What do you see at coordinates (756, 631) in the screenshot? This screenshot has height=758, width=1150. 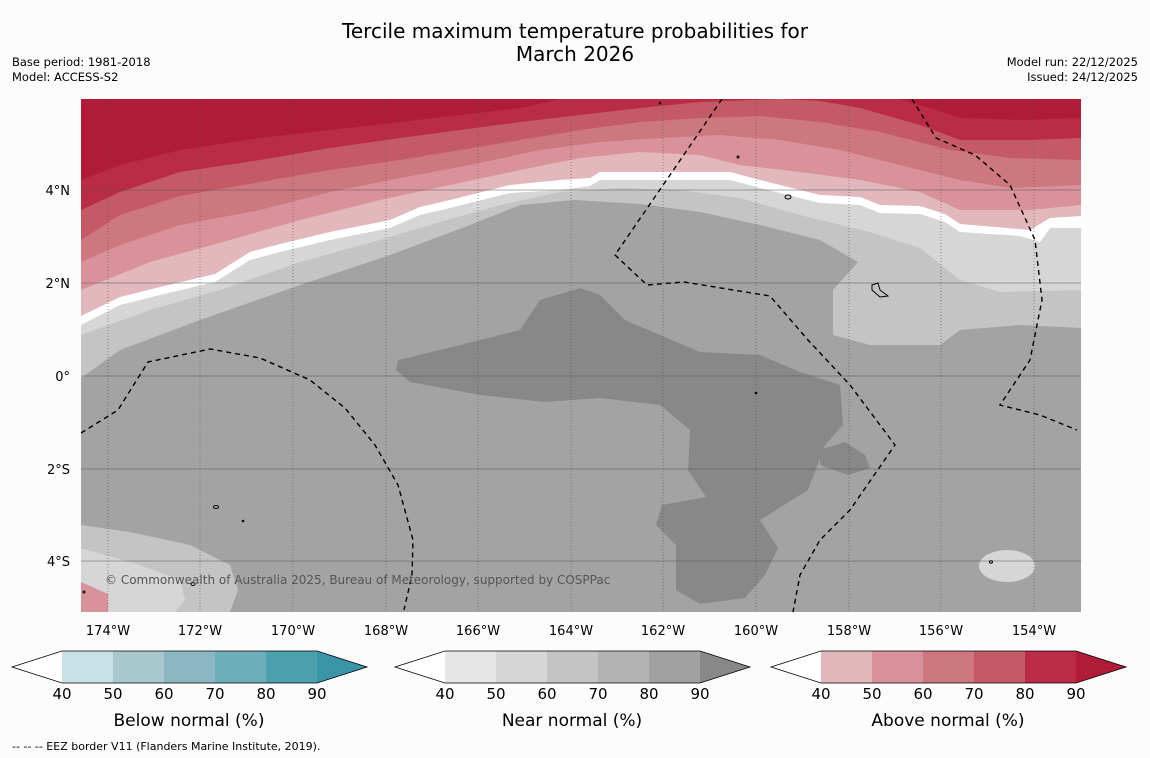 I see `lon-tick-label: 160°W` at bounding box center [756, 631].